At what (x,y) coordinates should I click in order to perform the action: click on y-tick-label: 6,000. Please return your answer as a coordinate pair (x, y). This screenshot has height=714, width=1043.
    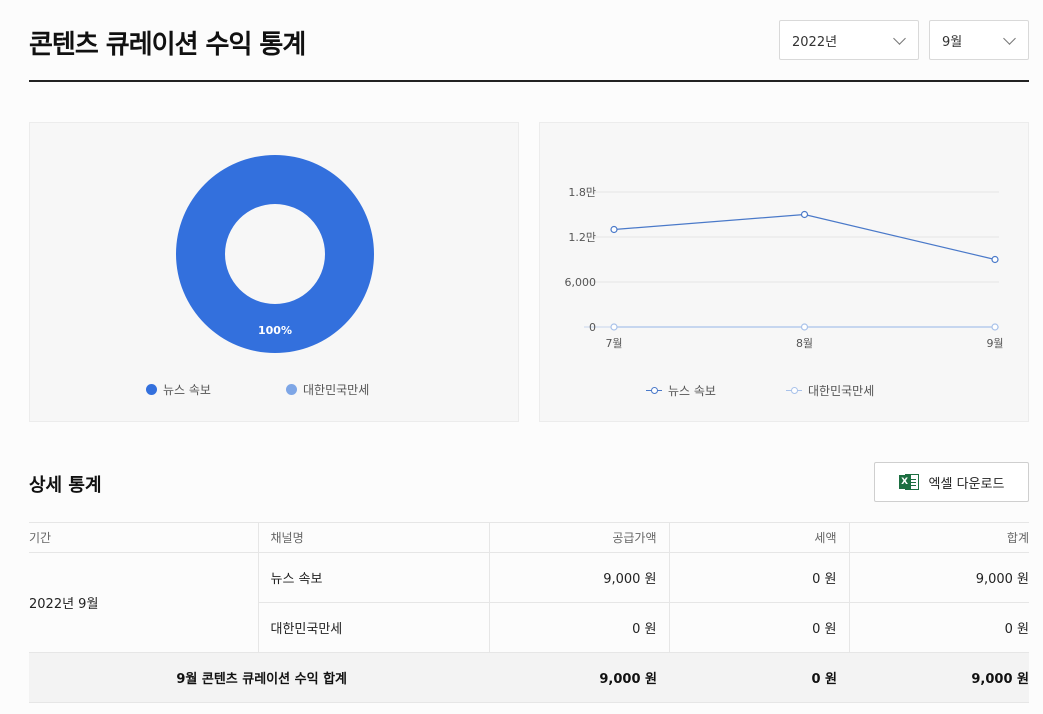
    Looking at the image, I should click on (581, 282).